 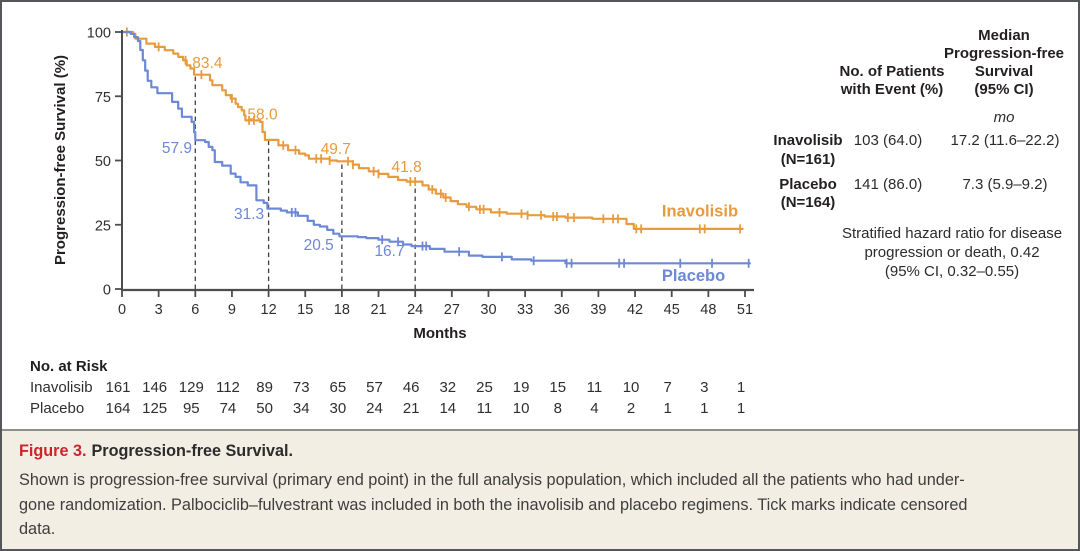 What do you see at coordinates (407, 167) in the screenshot?
I see `svg-text: 41.8` at bounding box center [407, 167].